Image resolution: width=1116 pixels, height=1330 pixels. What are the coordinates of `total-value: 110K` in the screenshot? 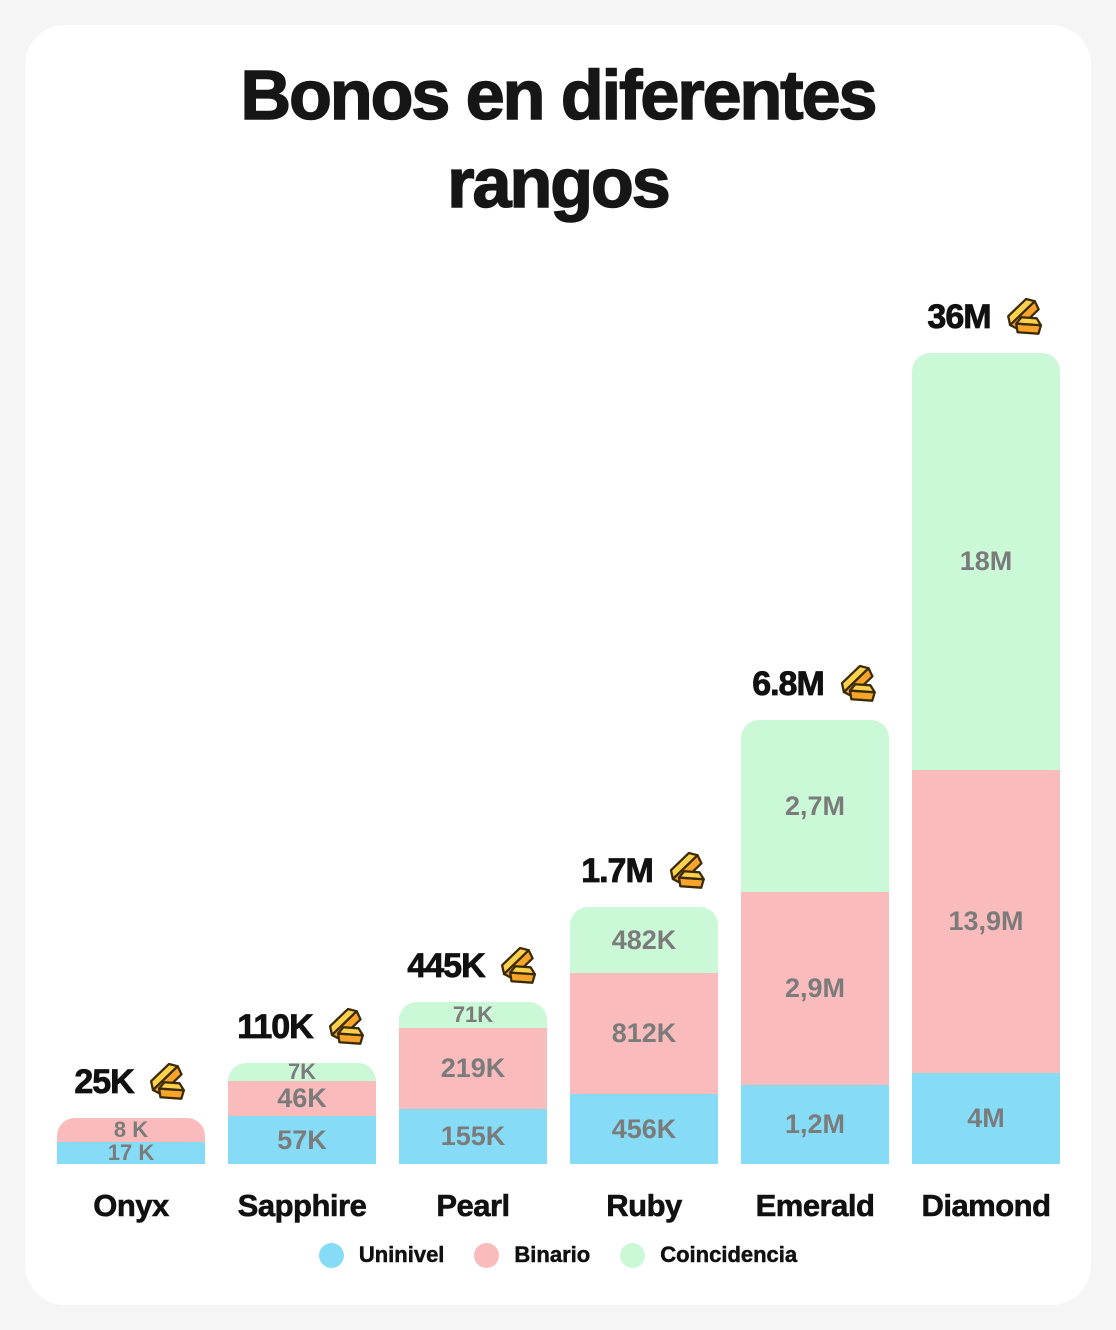 It's located at (275, 1026).